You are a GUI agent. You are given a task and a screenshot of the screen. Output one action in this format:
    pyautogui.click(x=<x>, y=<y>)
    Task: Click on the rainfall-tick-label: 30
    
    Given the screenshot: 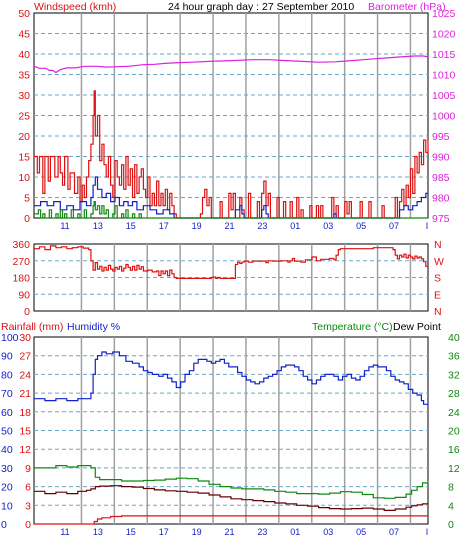 What is the action you would take?
    pyautogui.click(x=25, y=338)
    